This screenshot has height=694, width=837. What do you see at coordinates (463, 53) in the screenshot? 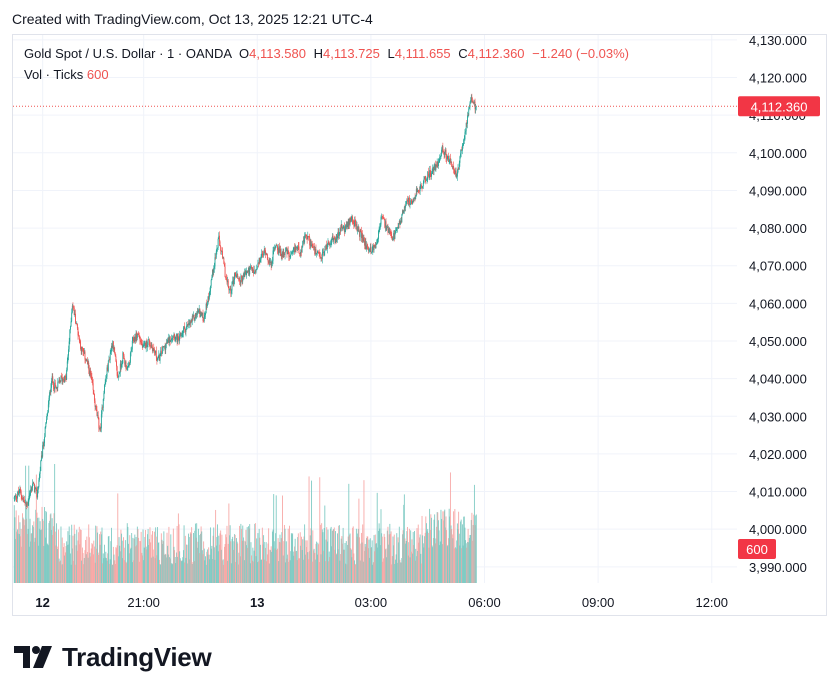
I see `close-label: C` at bounding box center [463, 53].